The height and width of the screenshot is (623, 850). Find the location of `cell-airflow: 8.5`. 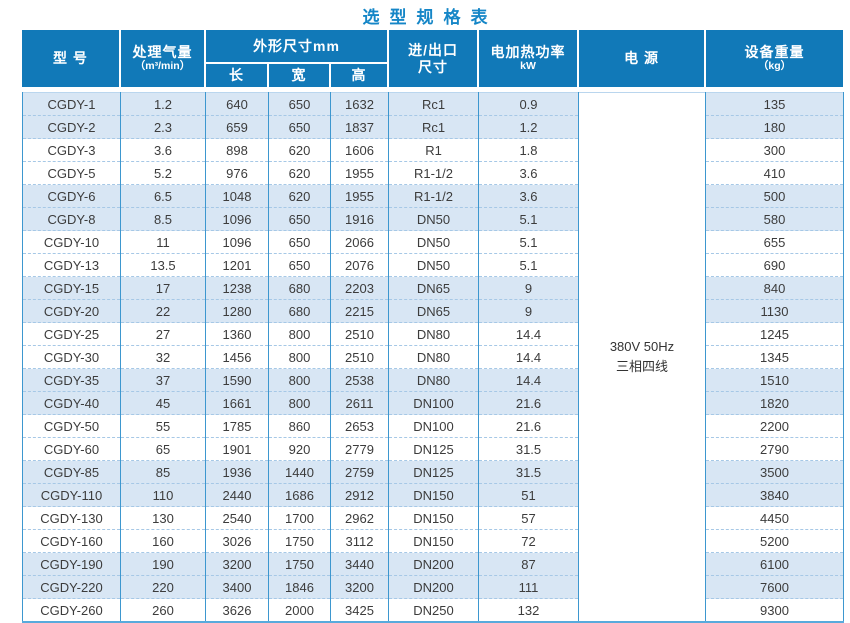

cell-airflow: 8.5 is located at coordinates (163, 219).